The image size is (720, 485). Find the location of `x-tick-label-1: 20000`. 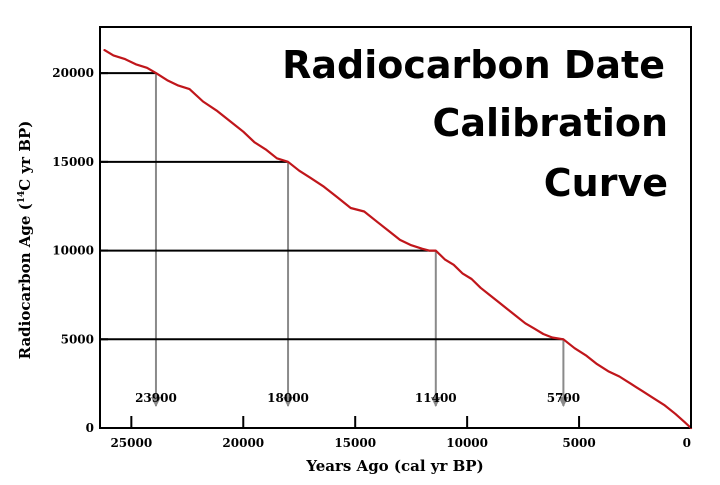

x-tick-label-1: 20000 is located at coordinates (243, 443).